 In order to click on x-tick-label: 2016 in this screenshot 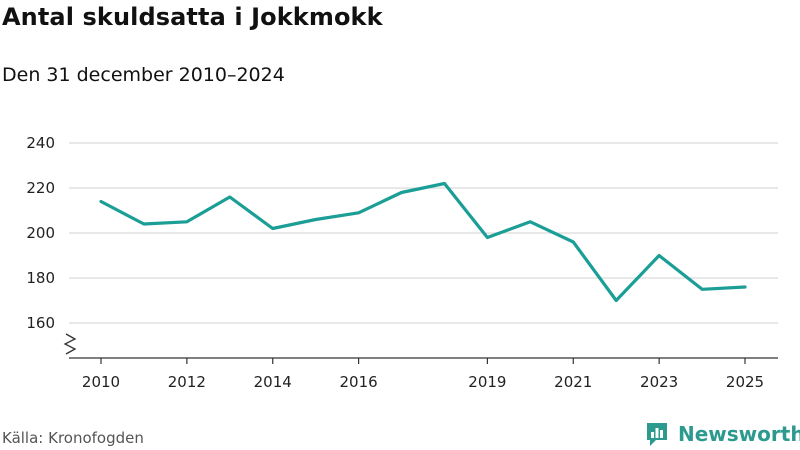, I will do `click(359, 382)`.